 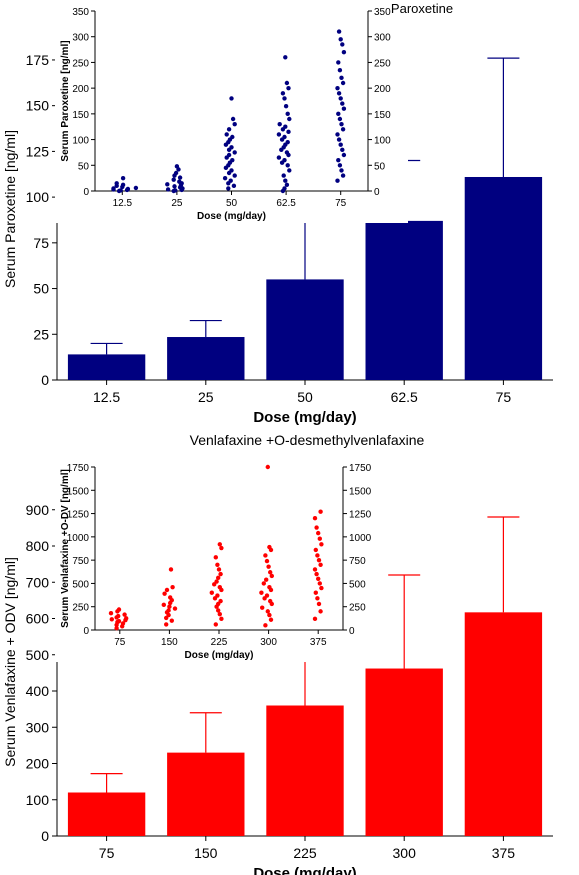 I want to click on inset-y-axis-label: Serum Paroxetine [ng/ml], so click(x=65, y=100).